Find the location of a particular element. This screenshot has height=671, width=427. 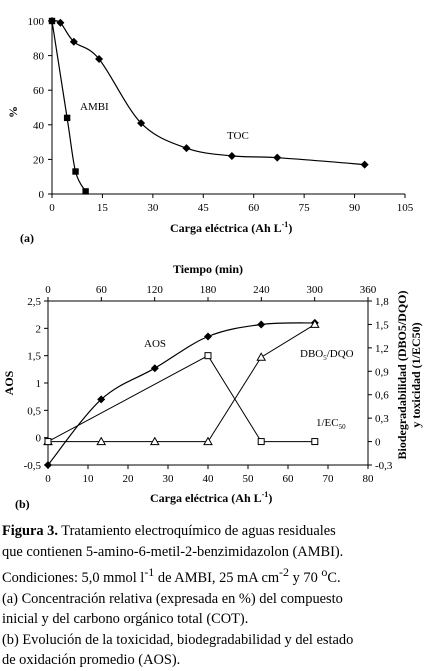

chart-b-x-tick-label: 70 is located at coordinates (329, 479).